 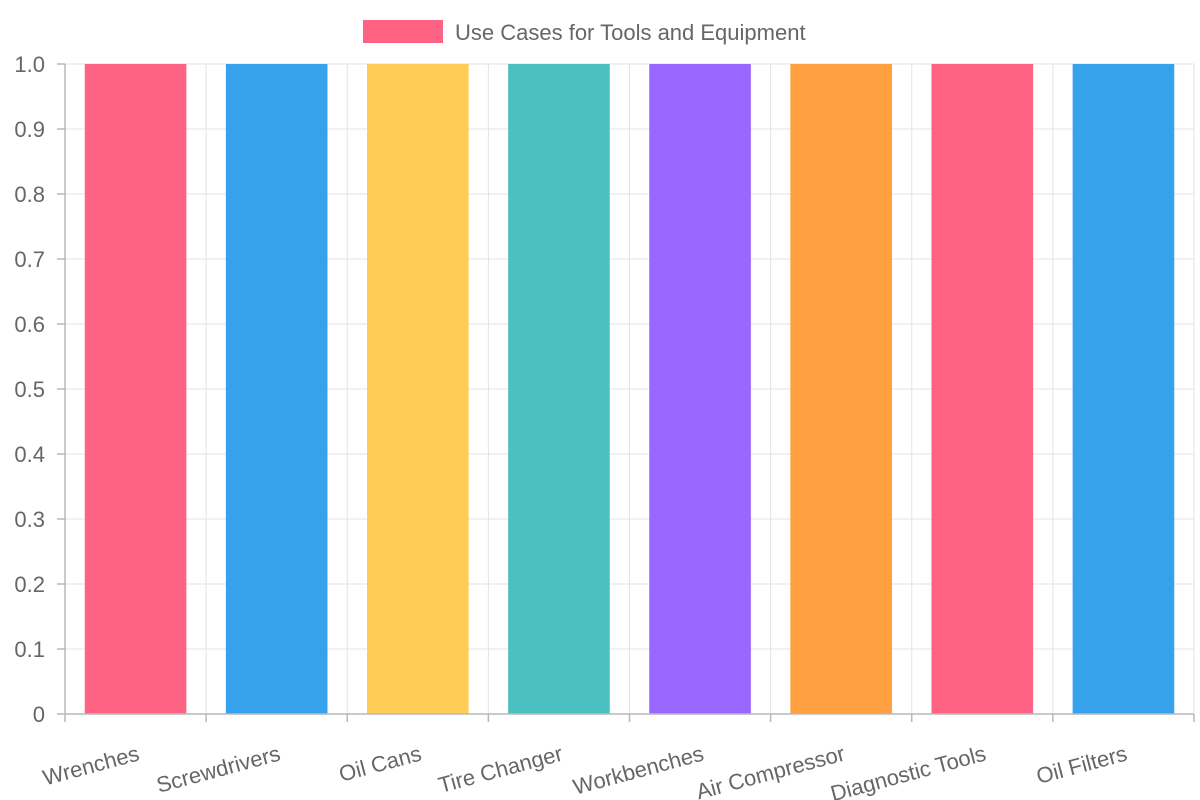 I want to click on bar-wrenches, so click(x=135, y=389).